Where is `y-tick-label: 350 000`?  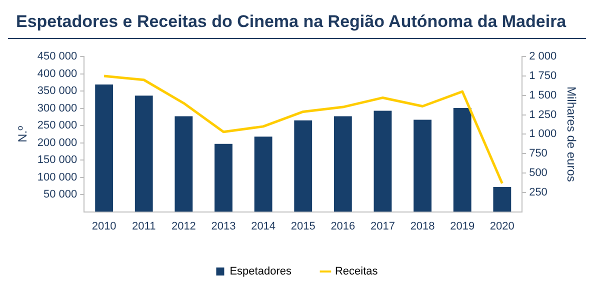 y-tick-label: 350 000 is located at coordinates (57, 91).